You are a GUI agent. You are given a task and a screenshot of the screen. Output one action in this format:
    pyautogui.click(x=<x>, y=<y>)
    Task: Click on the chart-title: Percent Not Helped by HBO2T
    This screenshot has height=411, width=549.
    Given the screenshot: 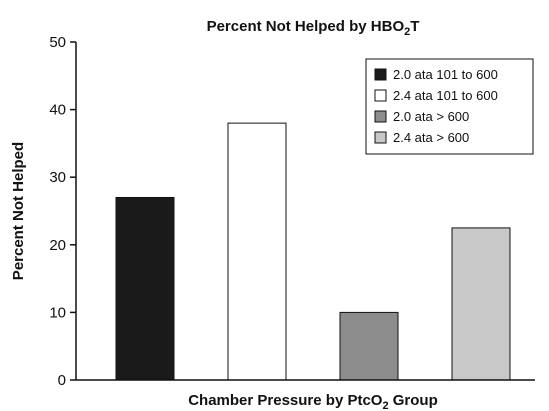 What is the action you would take?
    pyautogui.click(x=313, y=28)
    